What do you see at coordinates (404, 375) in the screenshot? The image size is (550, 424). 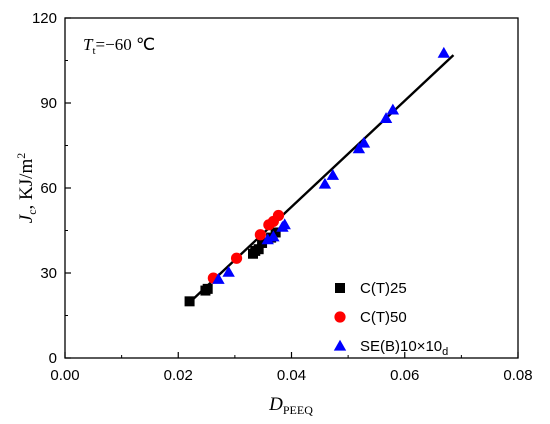 I see `x-tick-label: 0.06` at bounding box center [404, 375].